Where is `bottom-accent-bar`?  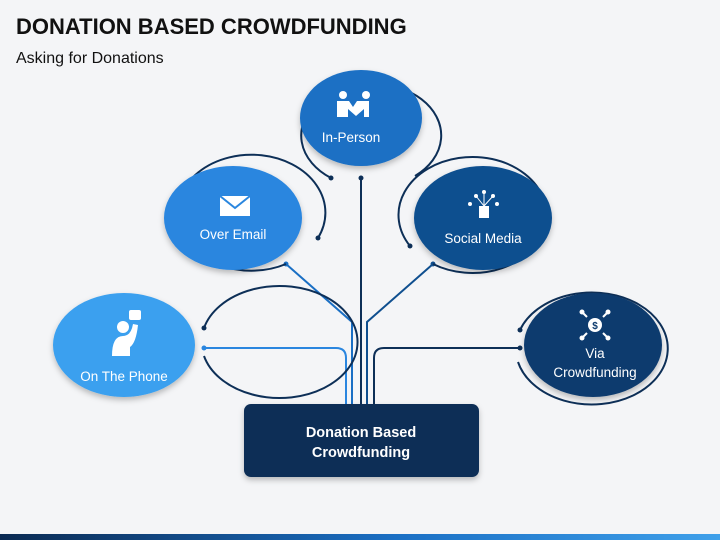 bottom-accent-bar is located at coordinates (360, 537).